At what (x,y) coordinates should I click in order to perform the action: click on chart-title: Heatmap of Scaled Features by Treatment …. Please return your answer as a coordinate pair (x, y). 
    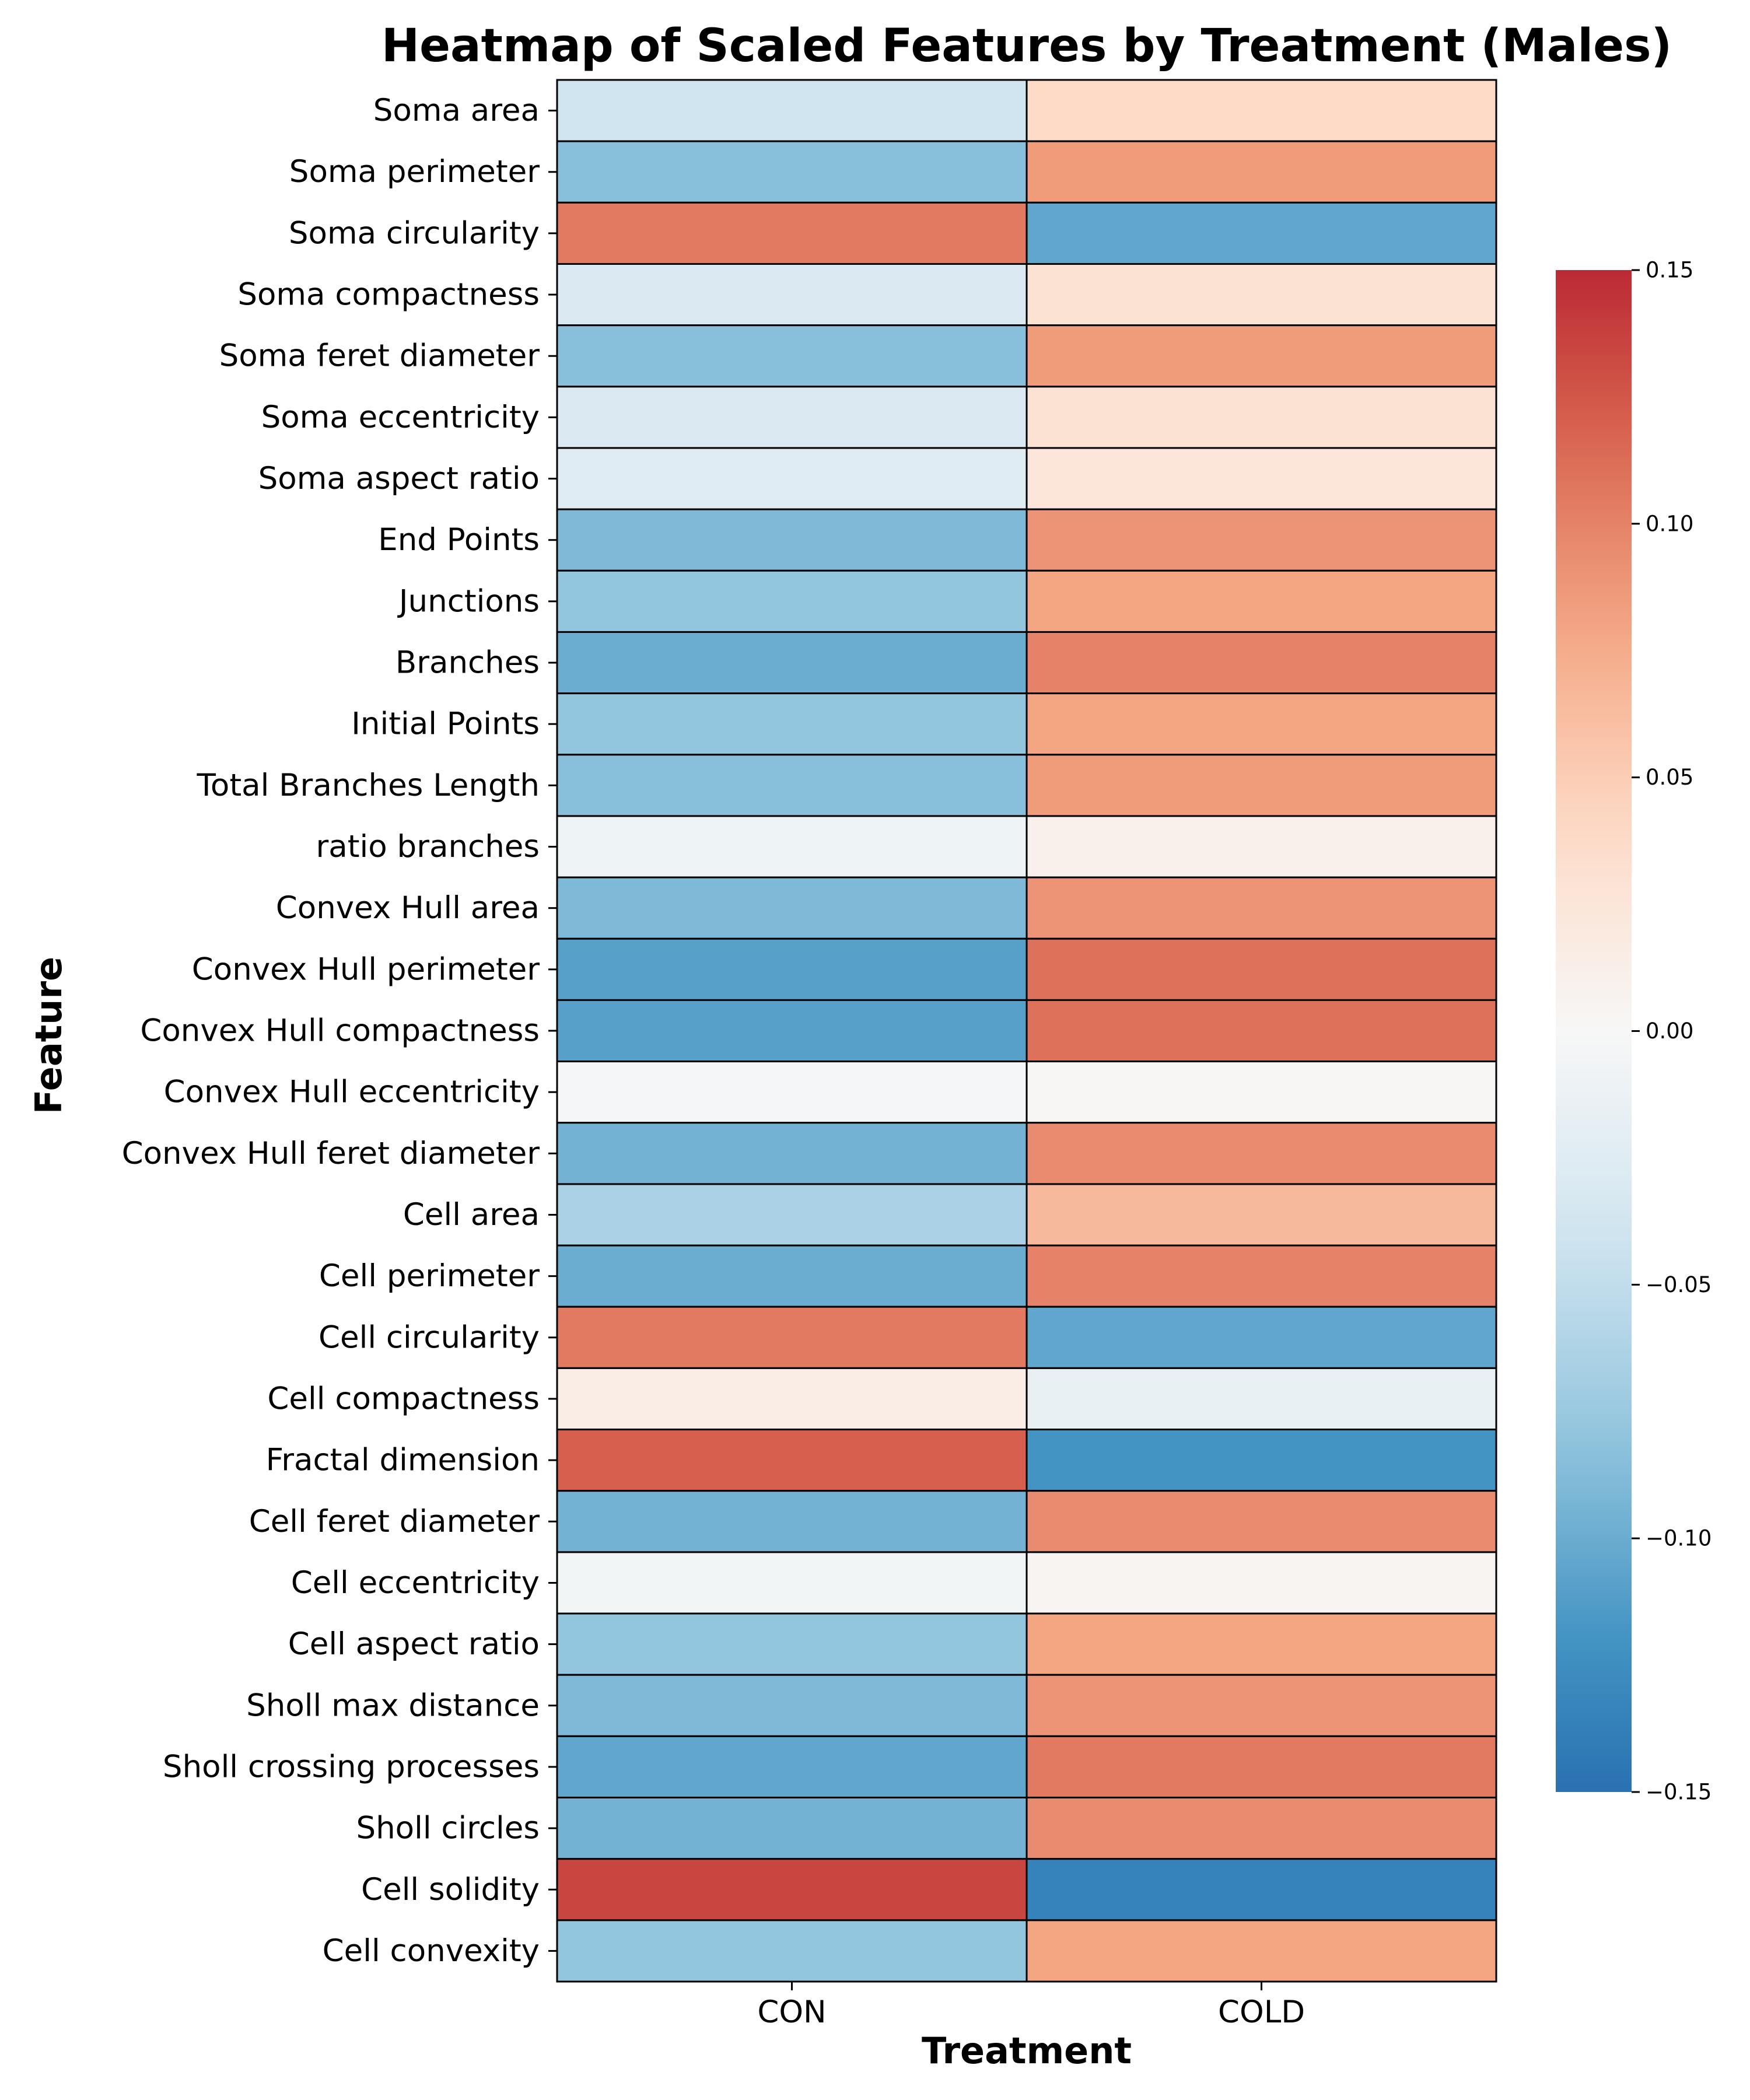
    Looking at the image, I should click on (1027, 46).